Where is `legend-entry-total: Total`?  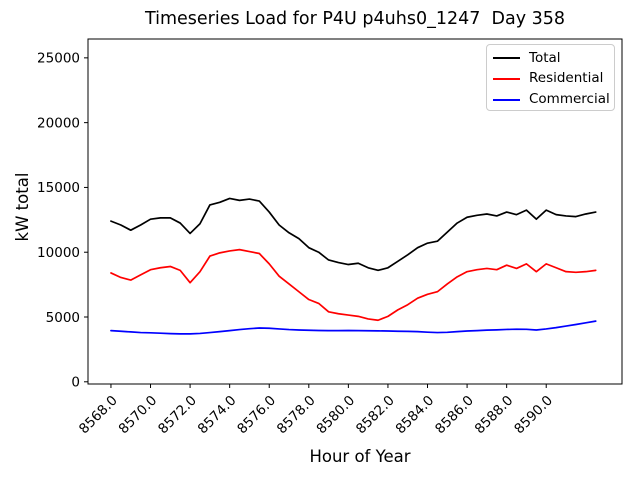
legend-entry-total: Total is located at coordinates (553, 58).